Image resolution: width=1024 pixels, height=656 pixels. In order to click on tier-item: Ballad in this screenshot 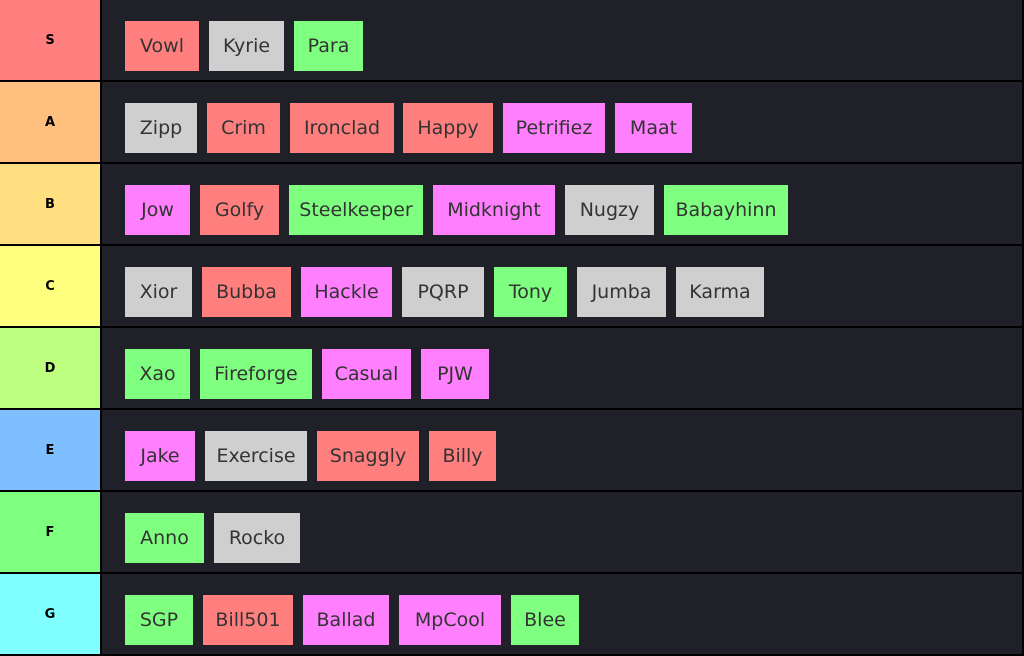, I will do `click(346, 620)`.